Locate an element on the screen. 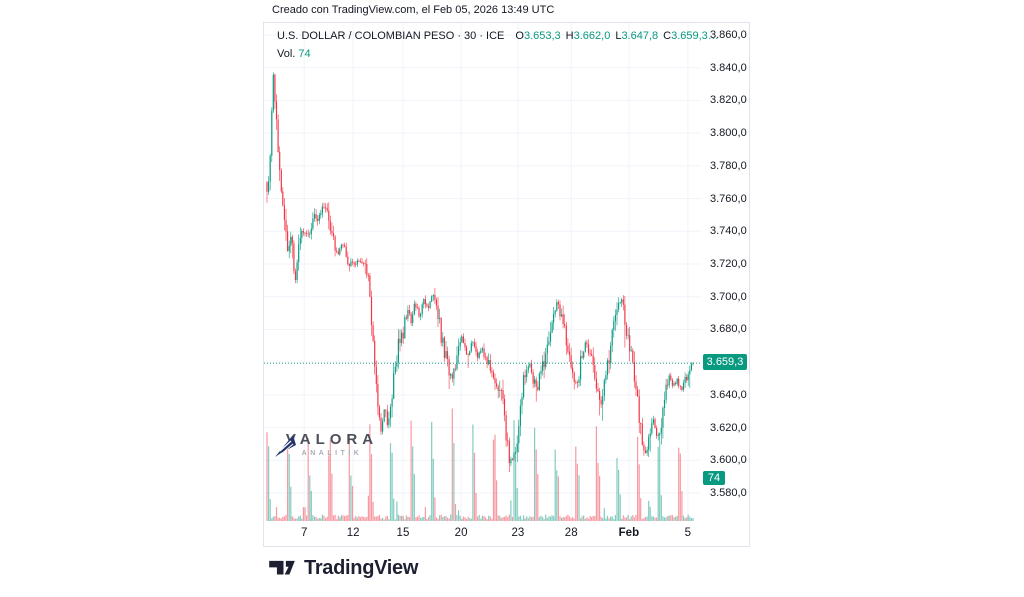  tradingview-brand: TradingView is located at coordinates (361, 567).